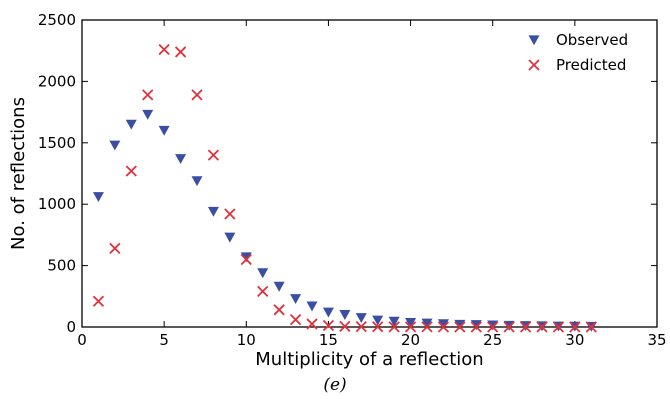 The height and width of the screenshot is (399, 670). I want to click on legend-predicted-marker, so click(534, 65).